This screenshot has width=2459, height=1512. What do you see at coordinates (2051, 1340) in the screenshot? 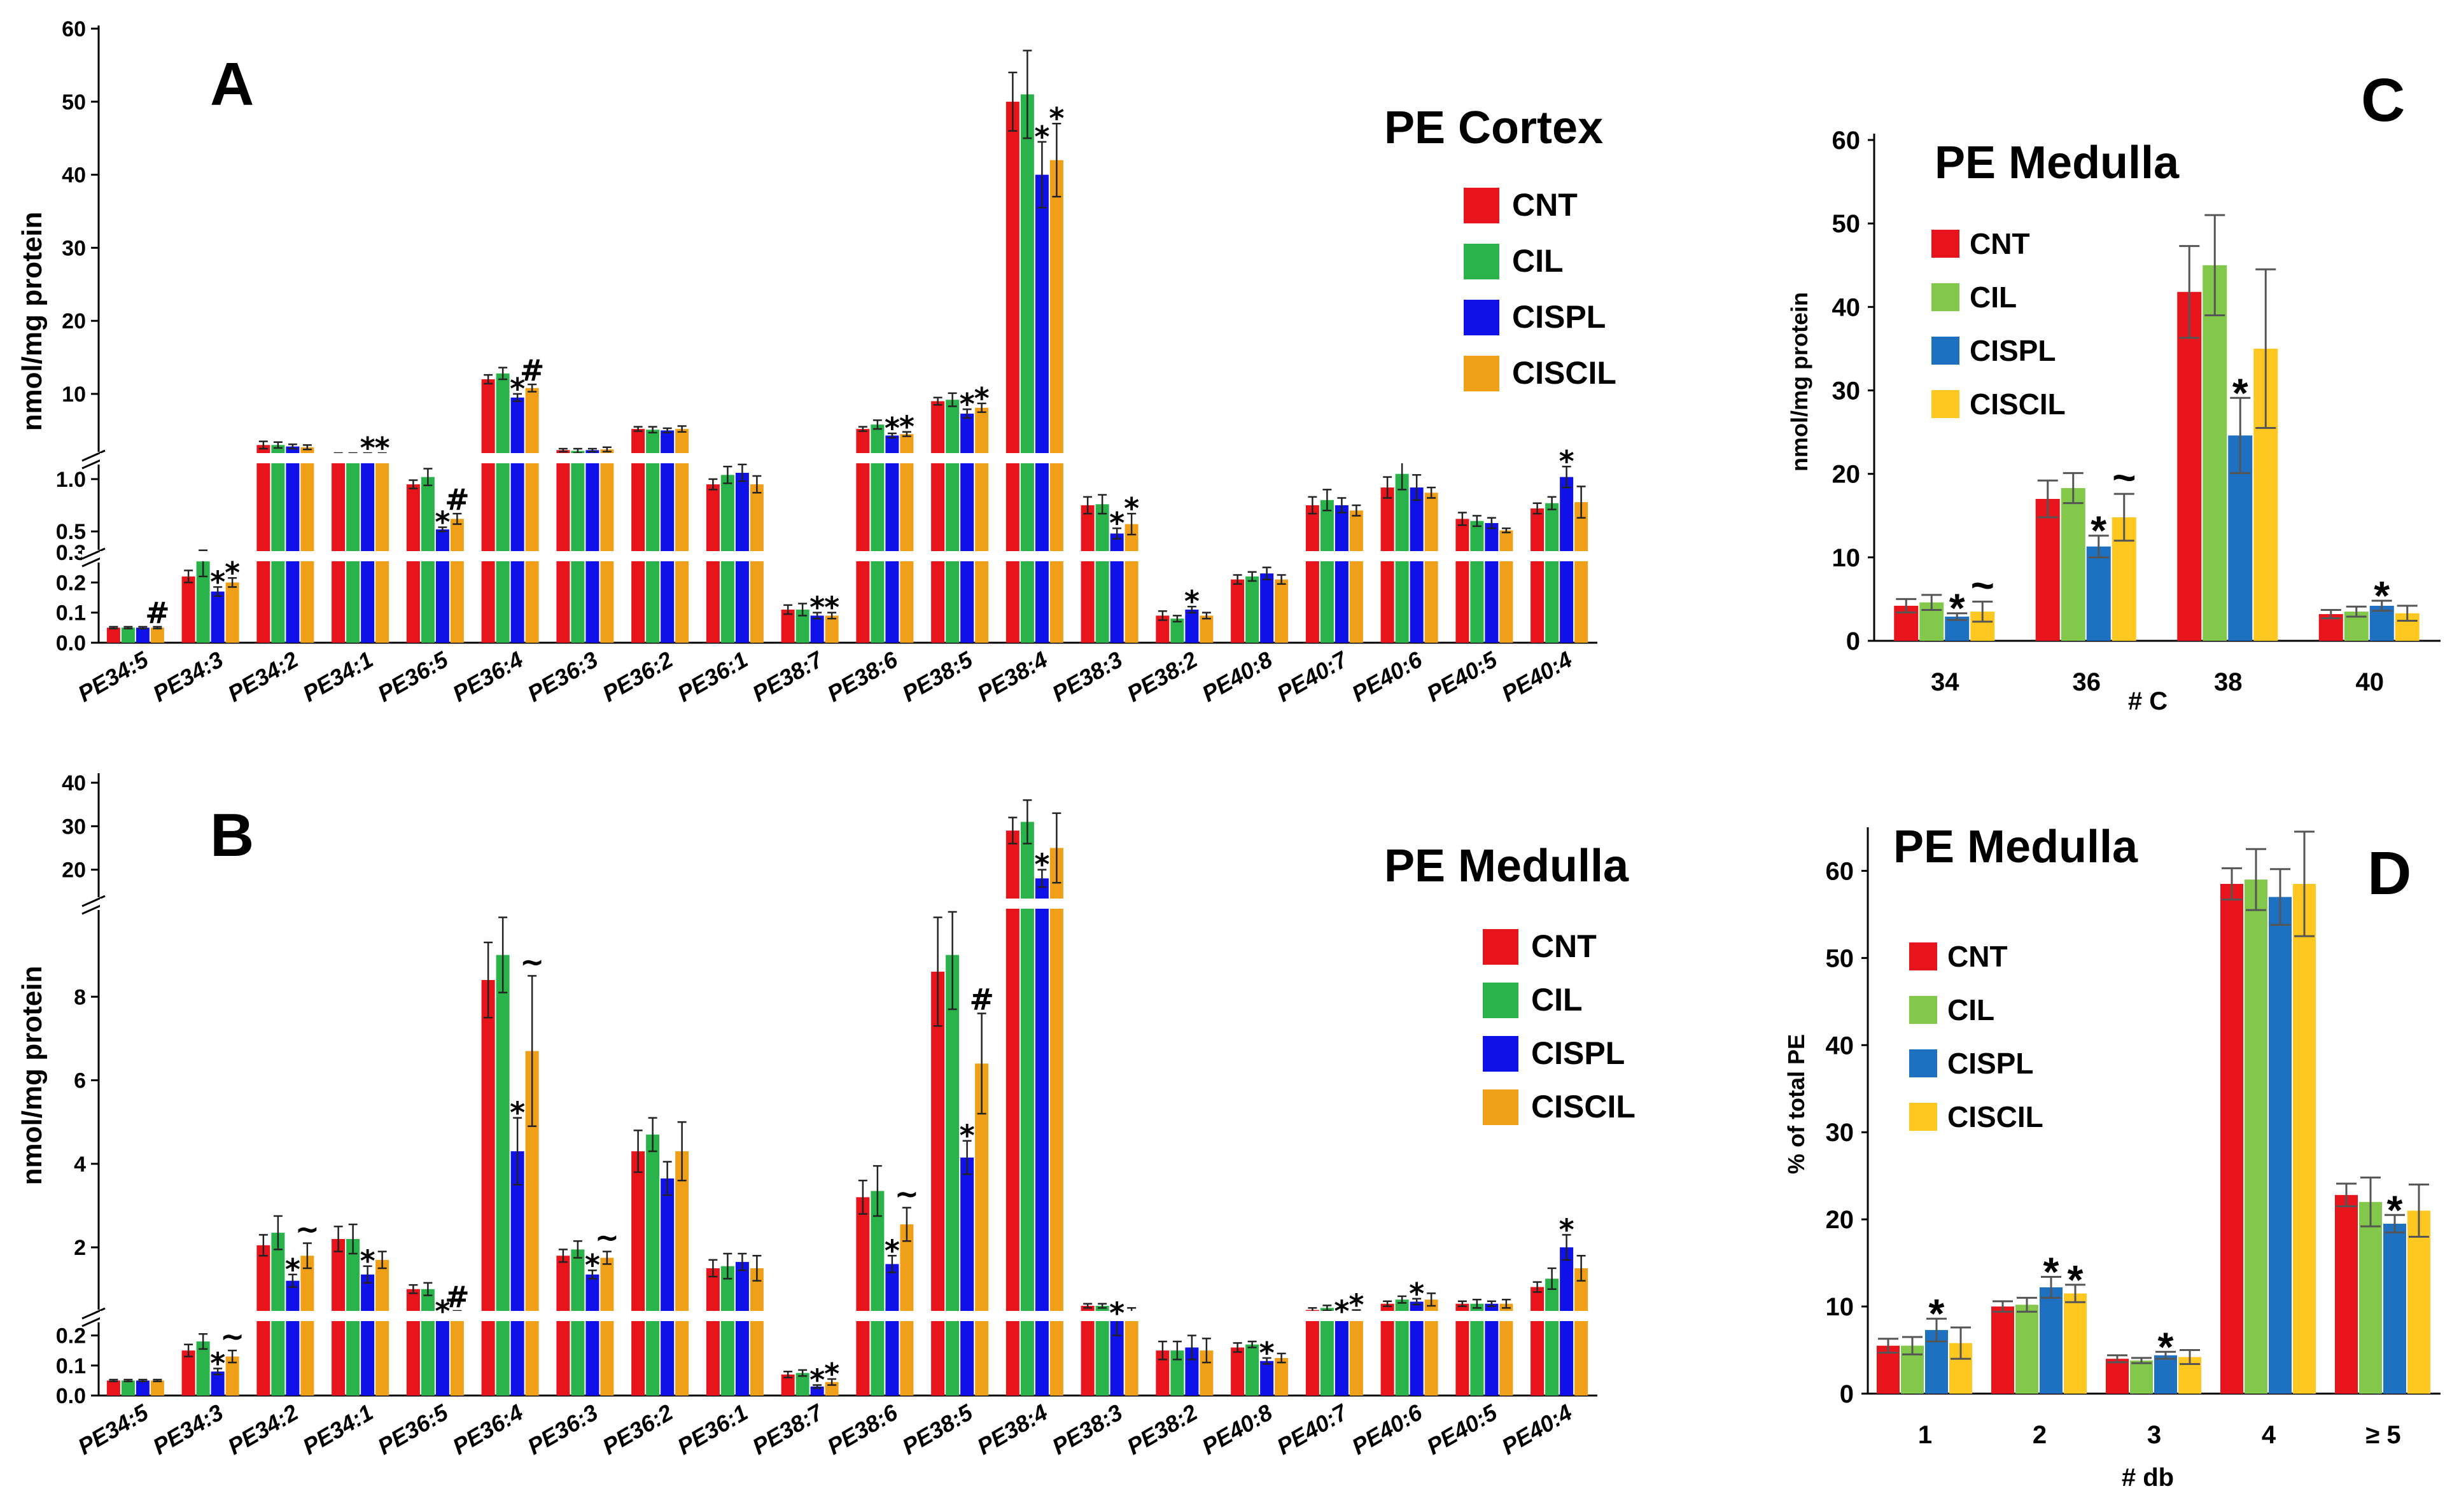
I see `bar-2-cispl` at bounding box center [2051, 1340].